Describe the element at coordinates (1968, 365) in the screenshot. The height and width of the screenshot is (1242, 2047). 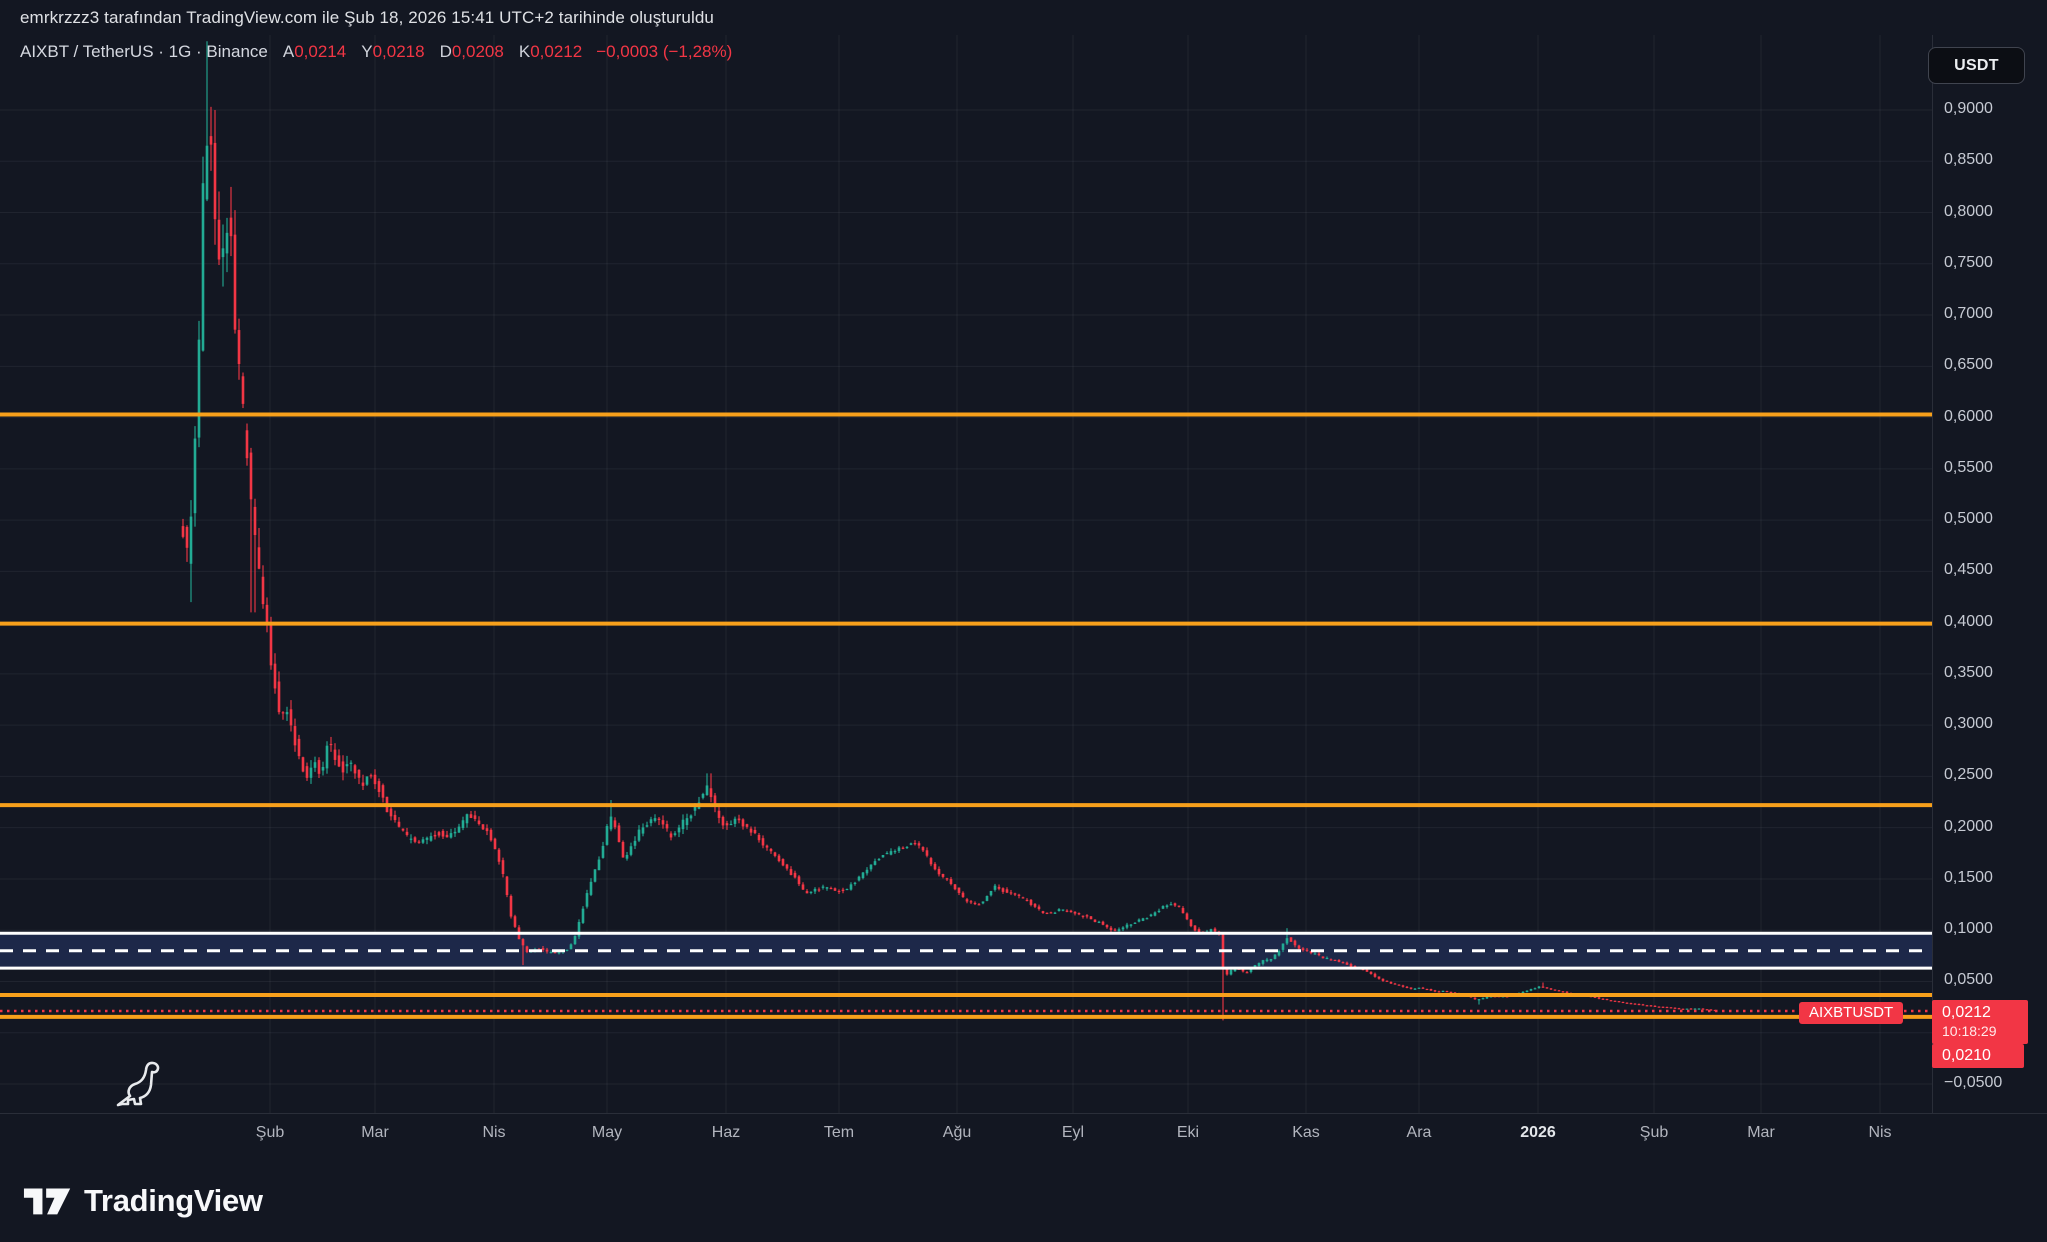
I see `price-tick-label: 0,6500` at that location.